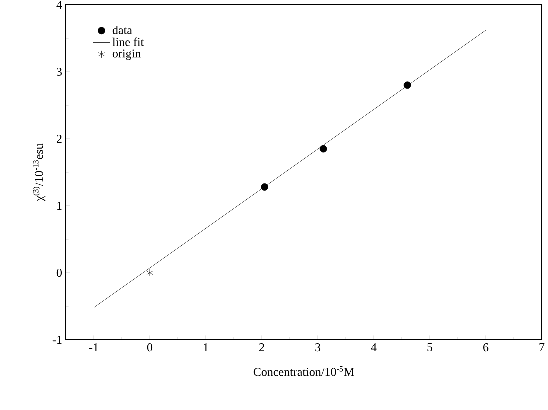 This screenshot has height=410, width=548. Describe the element at coordinates (430, 348) in the screenshot. I see `x-tick-label: 5` at that location.